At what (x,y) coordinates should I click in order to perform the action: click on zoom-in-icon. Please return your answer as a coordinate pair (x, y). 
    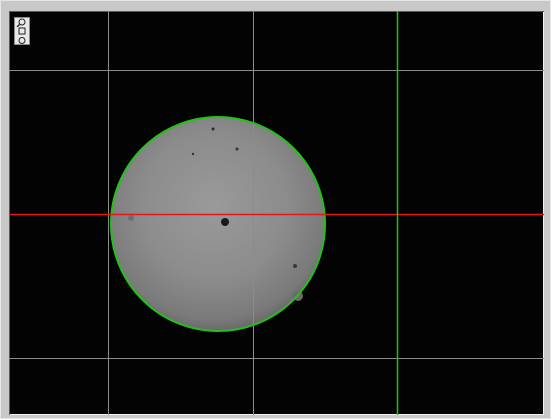
    Looking at the image, I should click on (22, 22).